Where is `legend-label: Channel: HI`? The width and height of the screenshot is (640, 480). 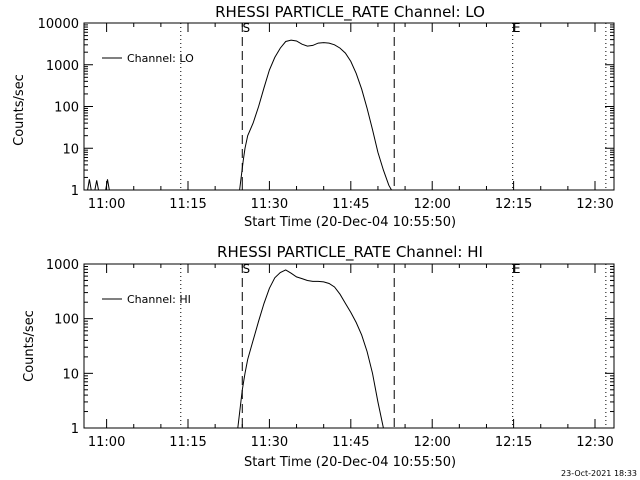 legend-label: Channel: HI is located at coordinates (159, 299).